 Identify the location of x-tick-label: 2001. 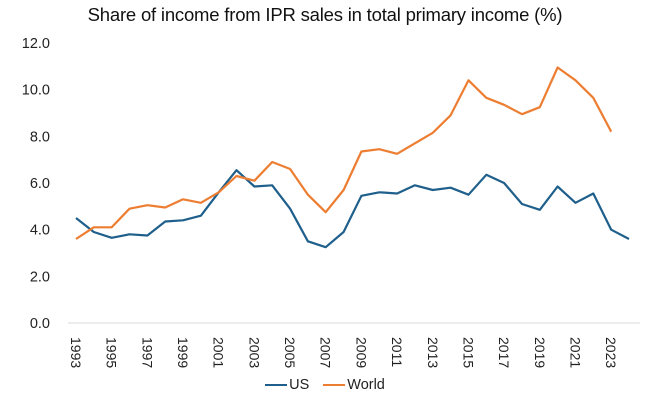
(219, 352).